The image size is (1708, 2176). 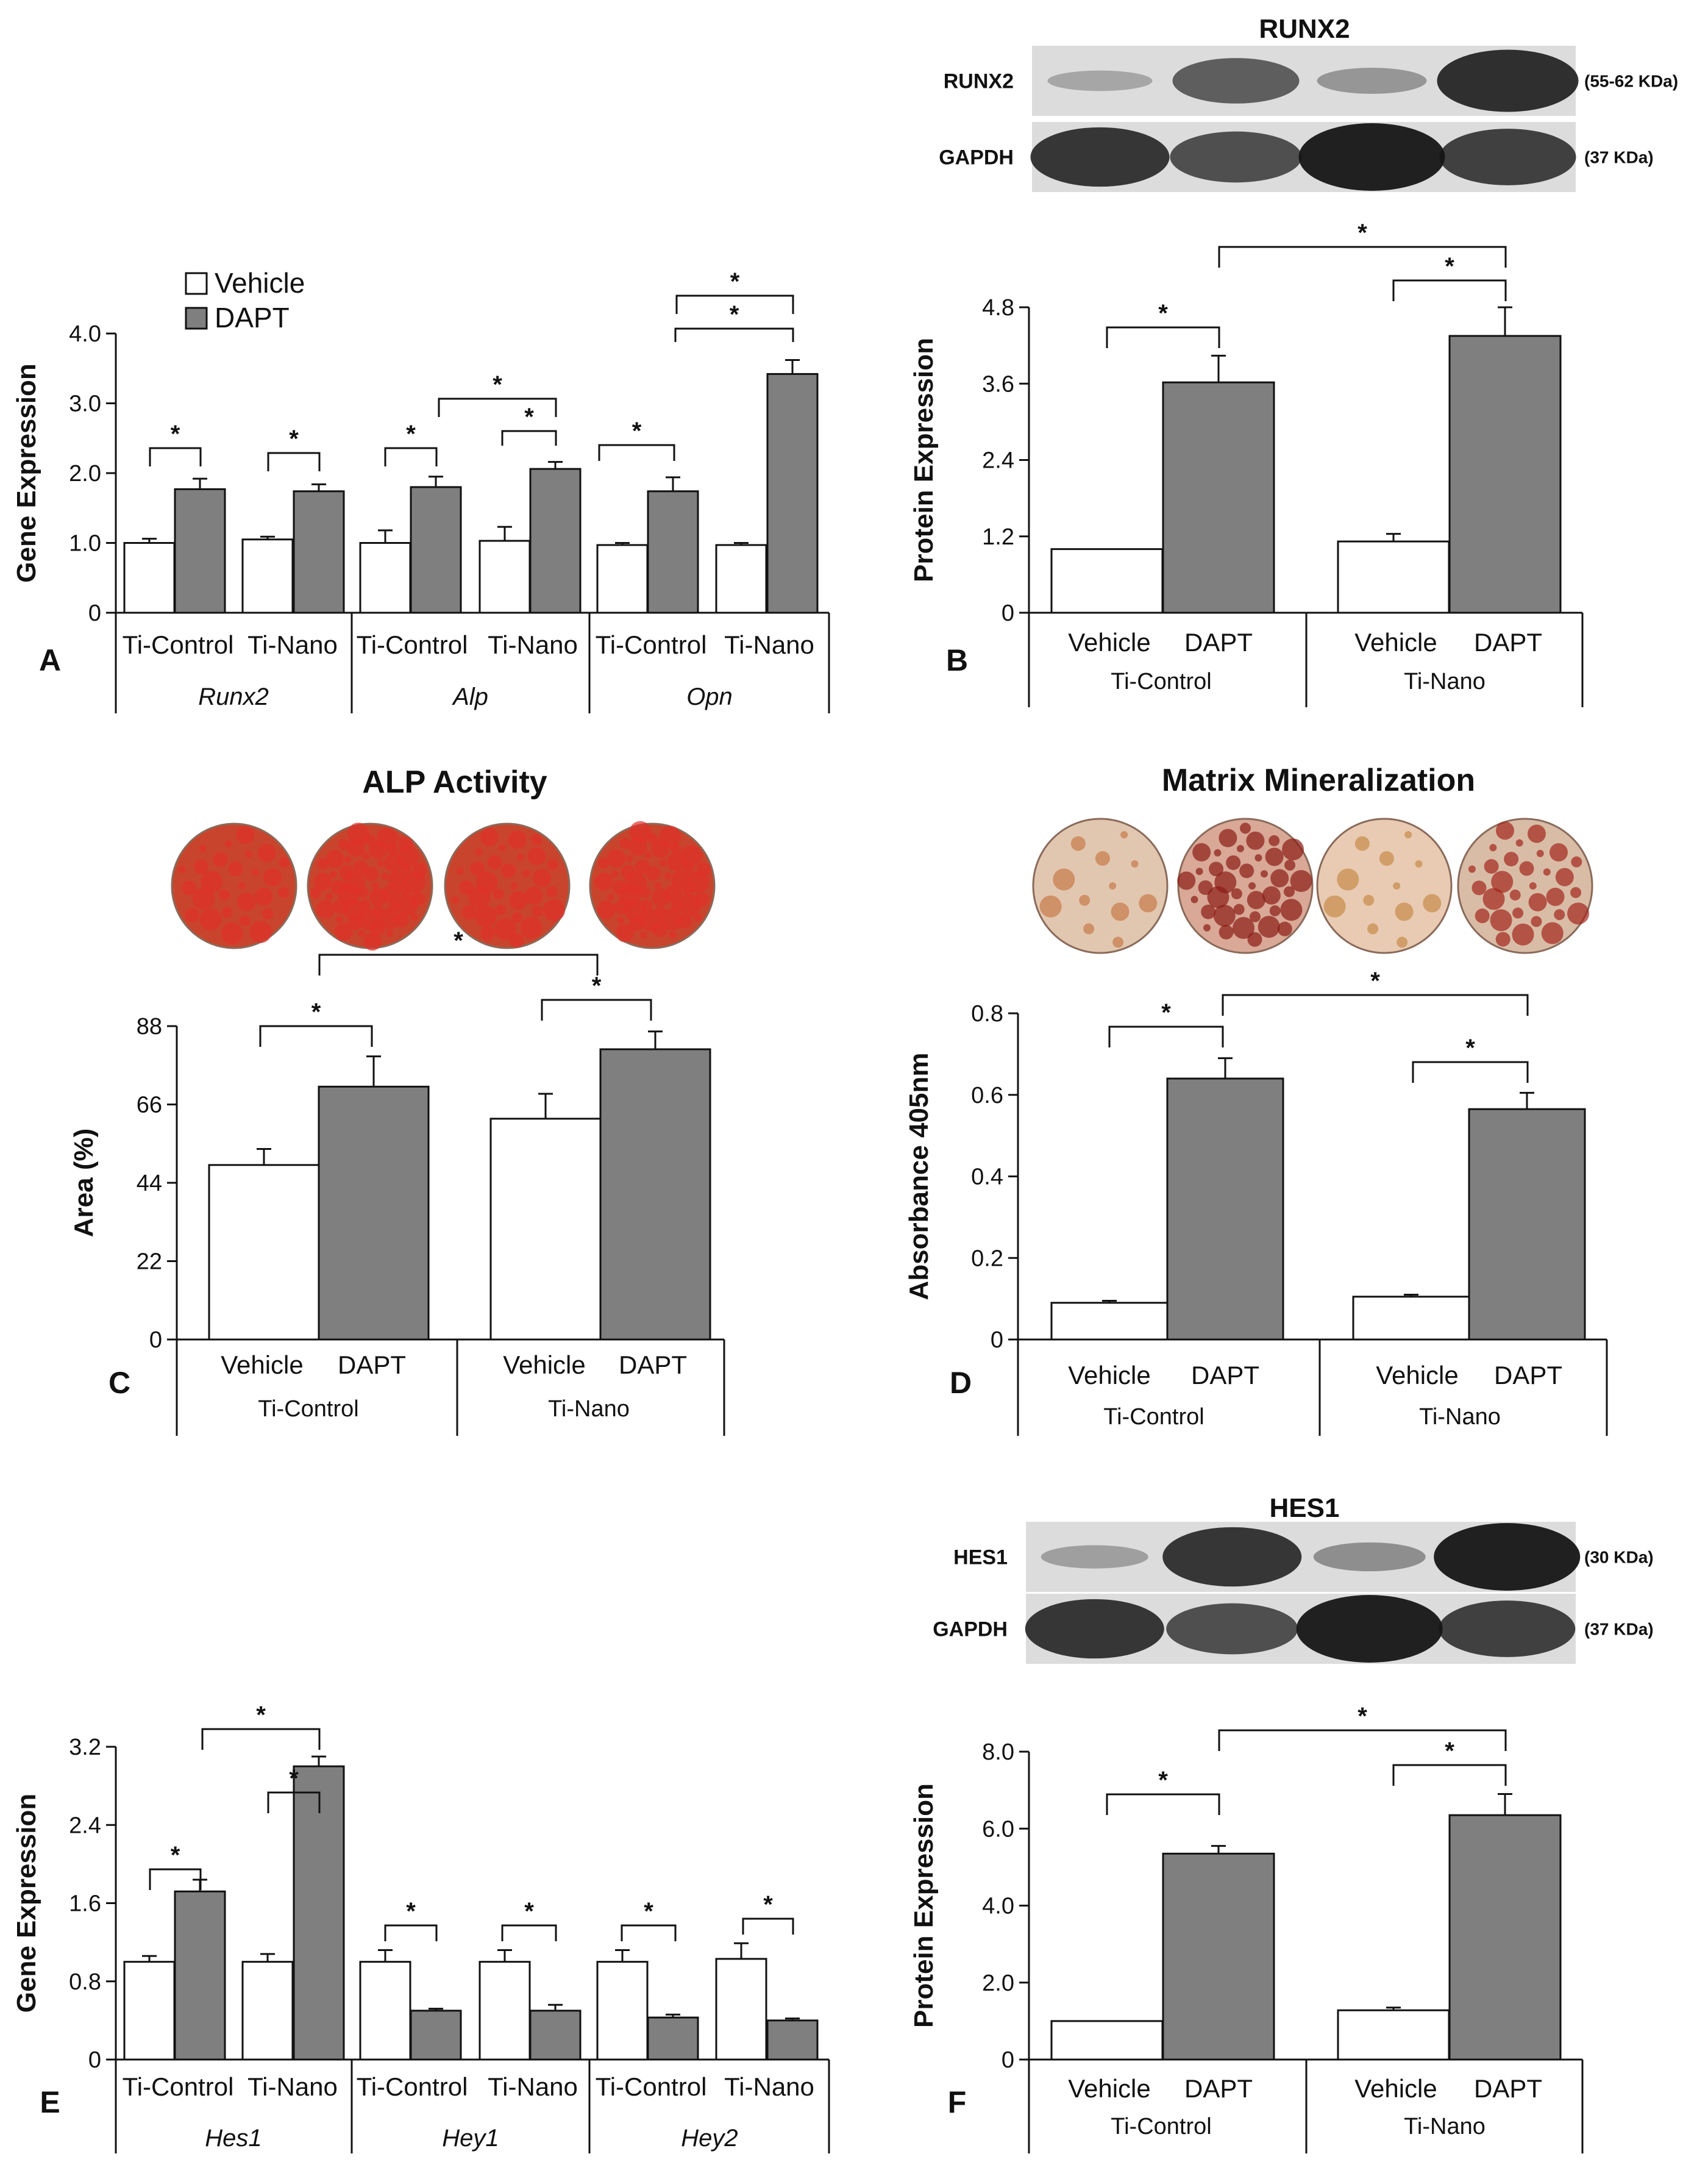 What do you see at coordinates (85, 334) in the screenshot?
I see `y-tick-label: 4.0` at bounding box center [85, 334].